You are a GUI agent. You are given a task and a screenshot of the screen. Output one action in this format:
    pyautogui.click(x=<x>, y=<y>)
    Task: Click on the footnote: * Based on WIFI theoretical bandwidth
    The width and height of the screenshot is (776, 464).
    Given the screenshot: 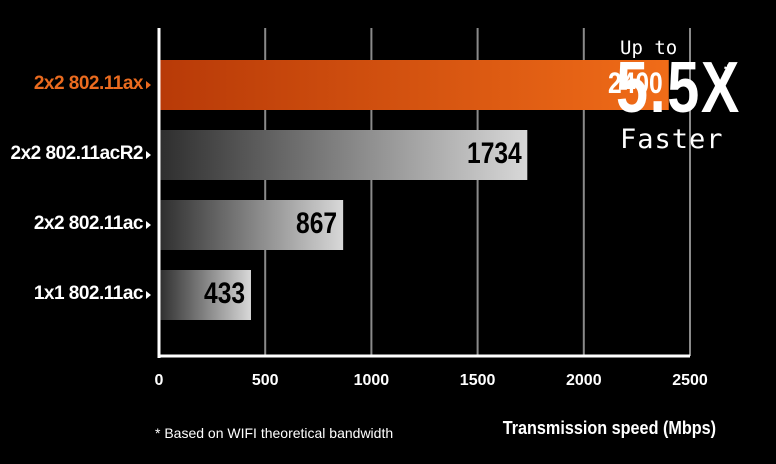 What is the action you would take?
    pyautogui.click(x=274, y=433)
    